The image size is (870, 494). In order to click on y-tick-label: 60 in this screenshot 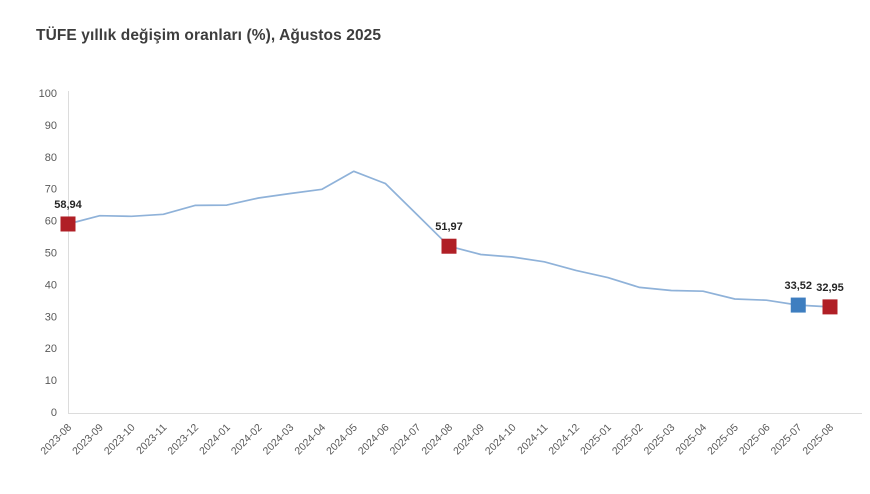, I will do `click(51, 222)`.